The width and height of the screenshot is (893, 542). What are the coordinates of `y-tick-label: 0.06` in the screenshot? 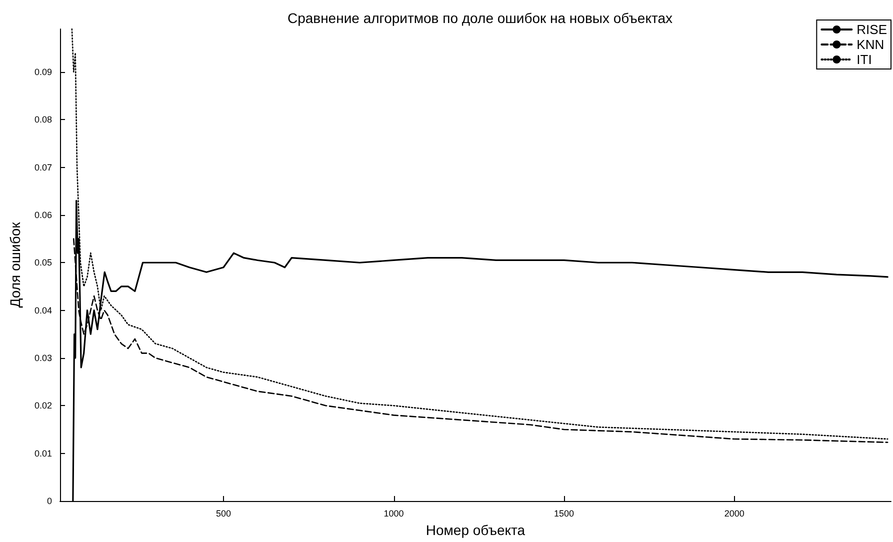 It's located at (43, 215).